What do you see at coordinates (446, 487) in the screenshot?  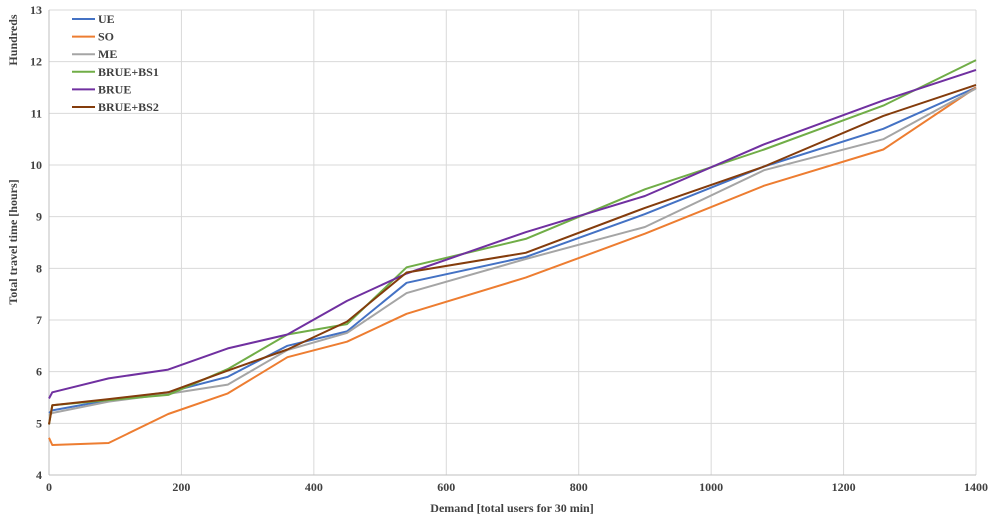 I see `x-tick-label: 600` at bounding box center [446, 487].